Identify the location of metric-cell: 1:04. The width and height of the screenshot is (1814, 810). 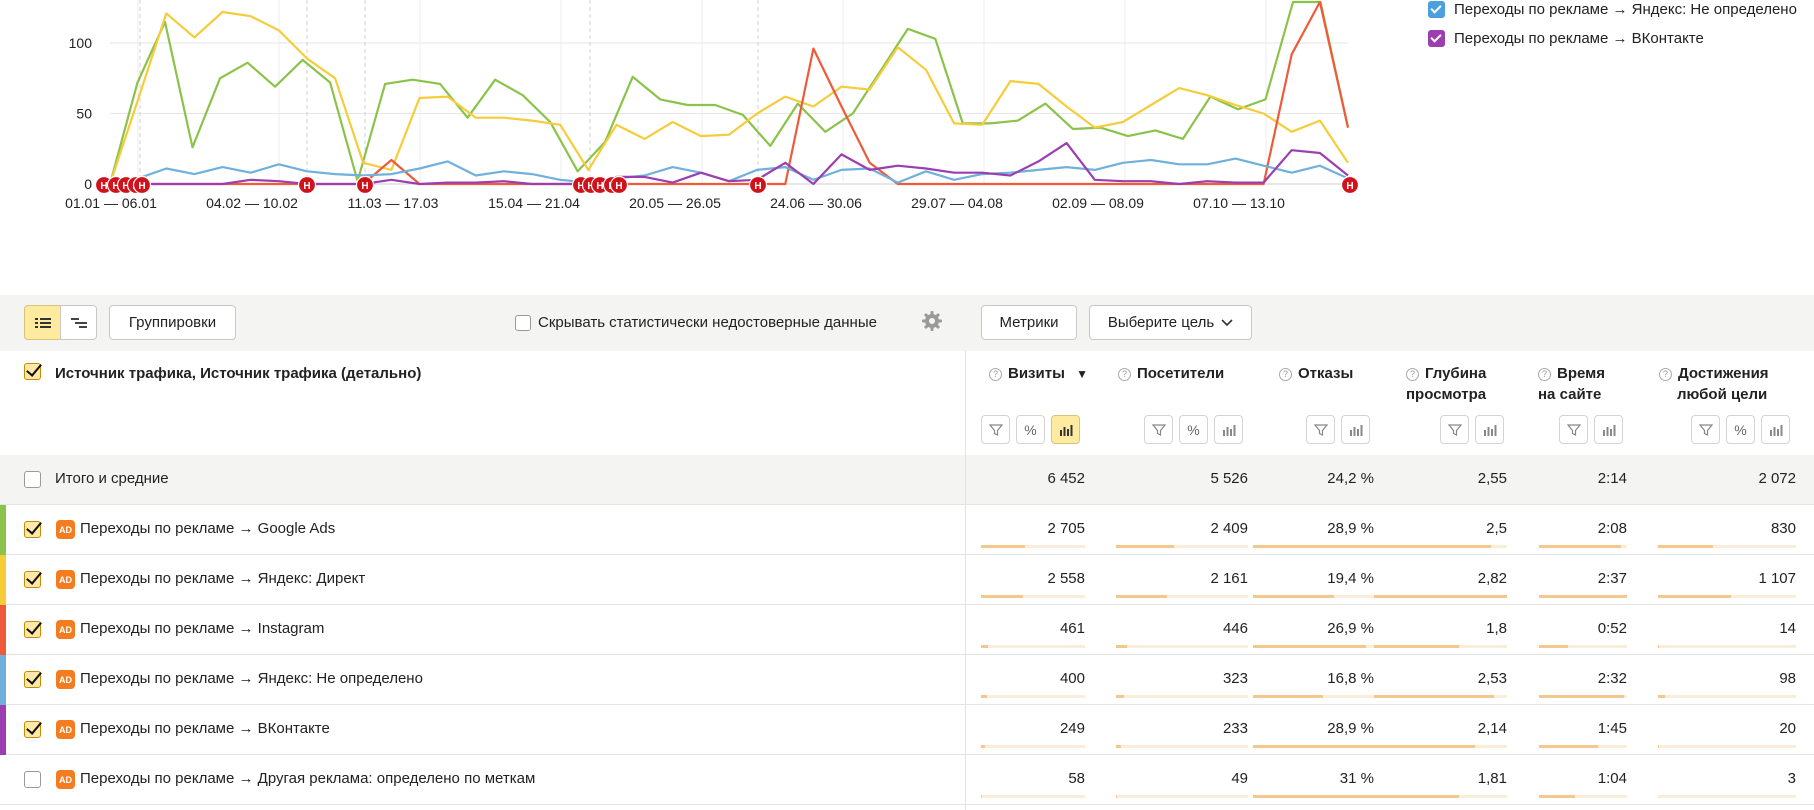
(1612, 778).